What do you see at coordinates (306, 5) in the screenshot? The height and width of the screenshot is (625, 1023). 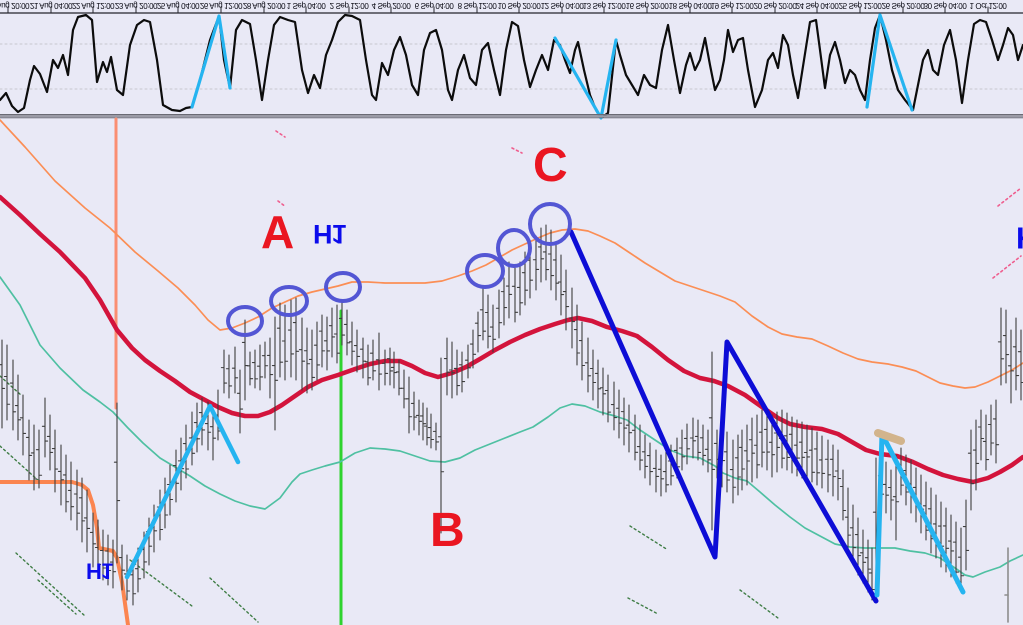 I see `time-axis-label: 1 Sep 04:00` at bounding box center [306, 5].